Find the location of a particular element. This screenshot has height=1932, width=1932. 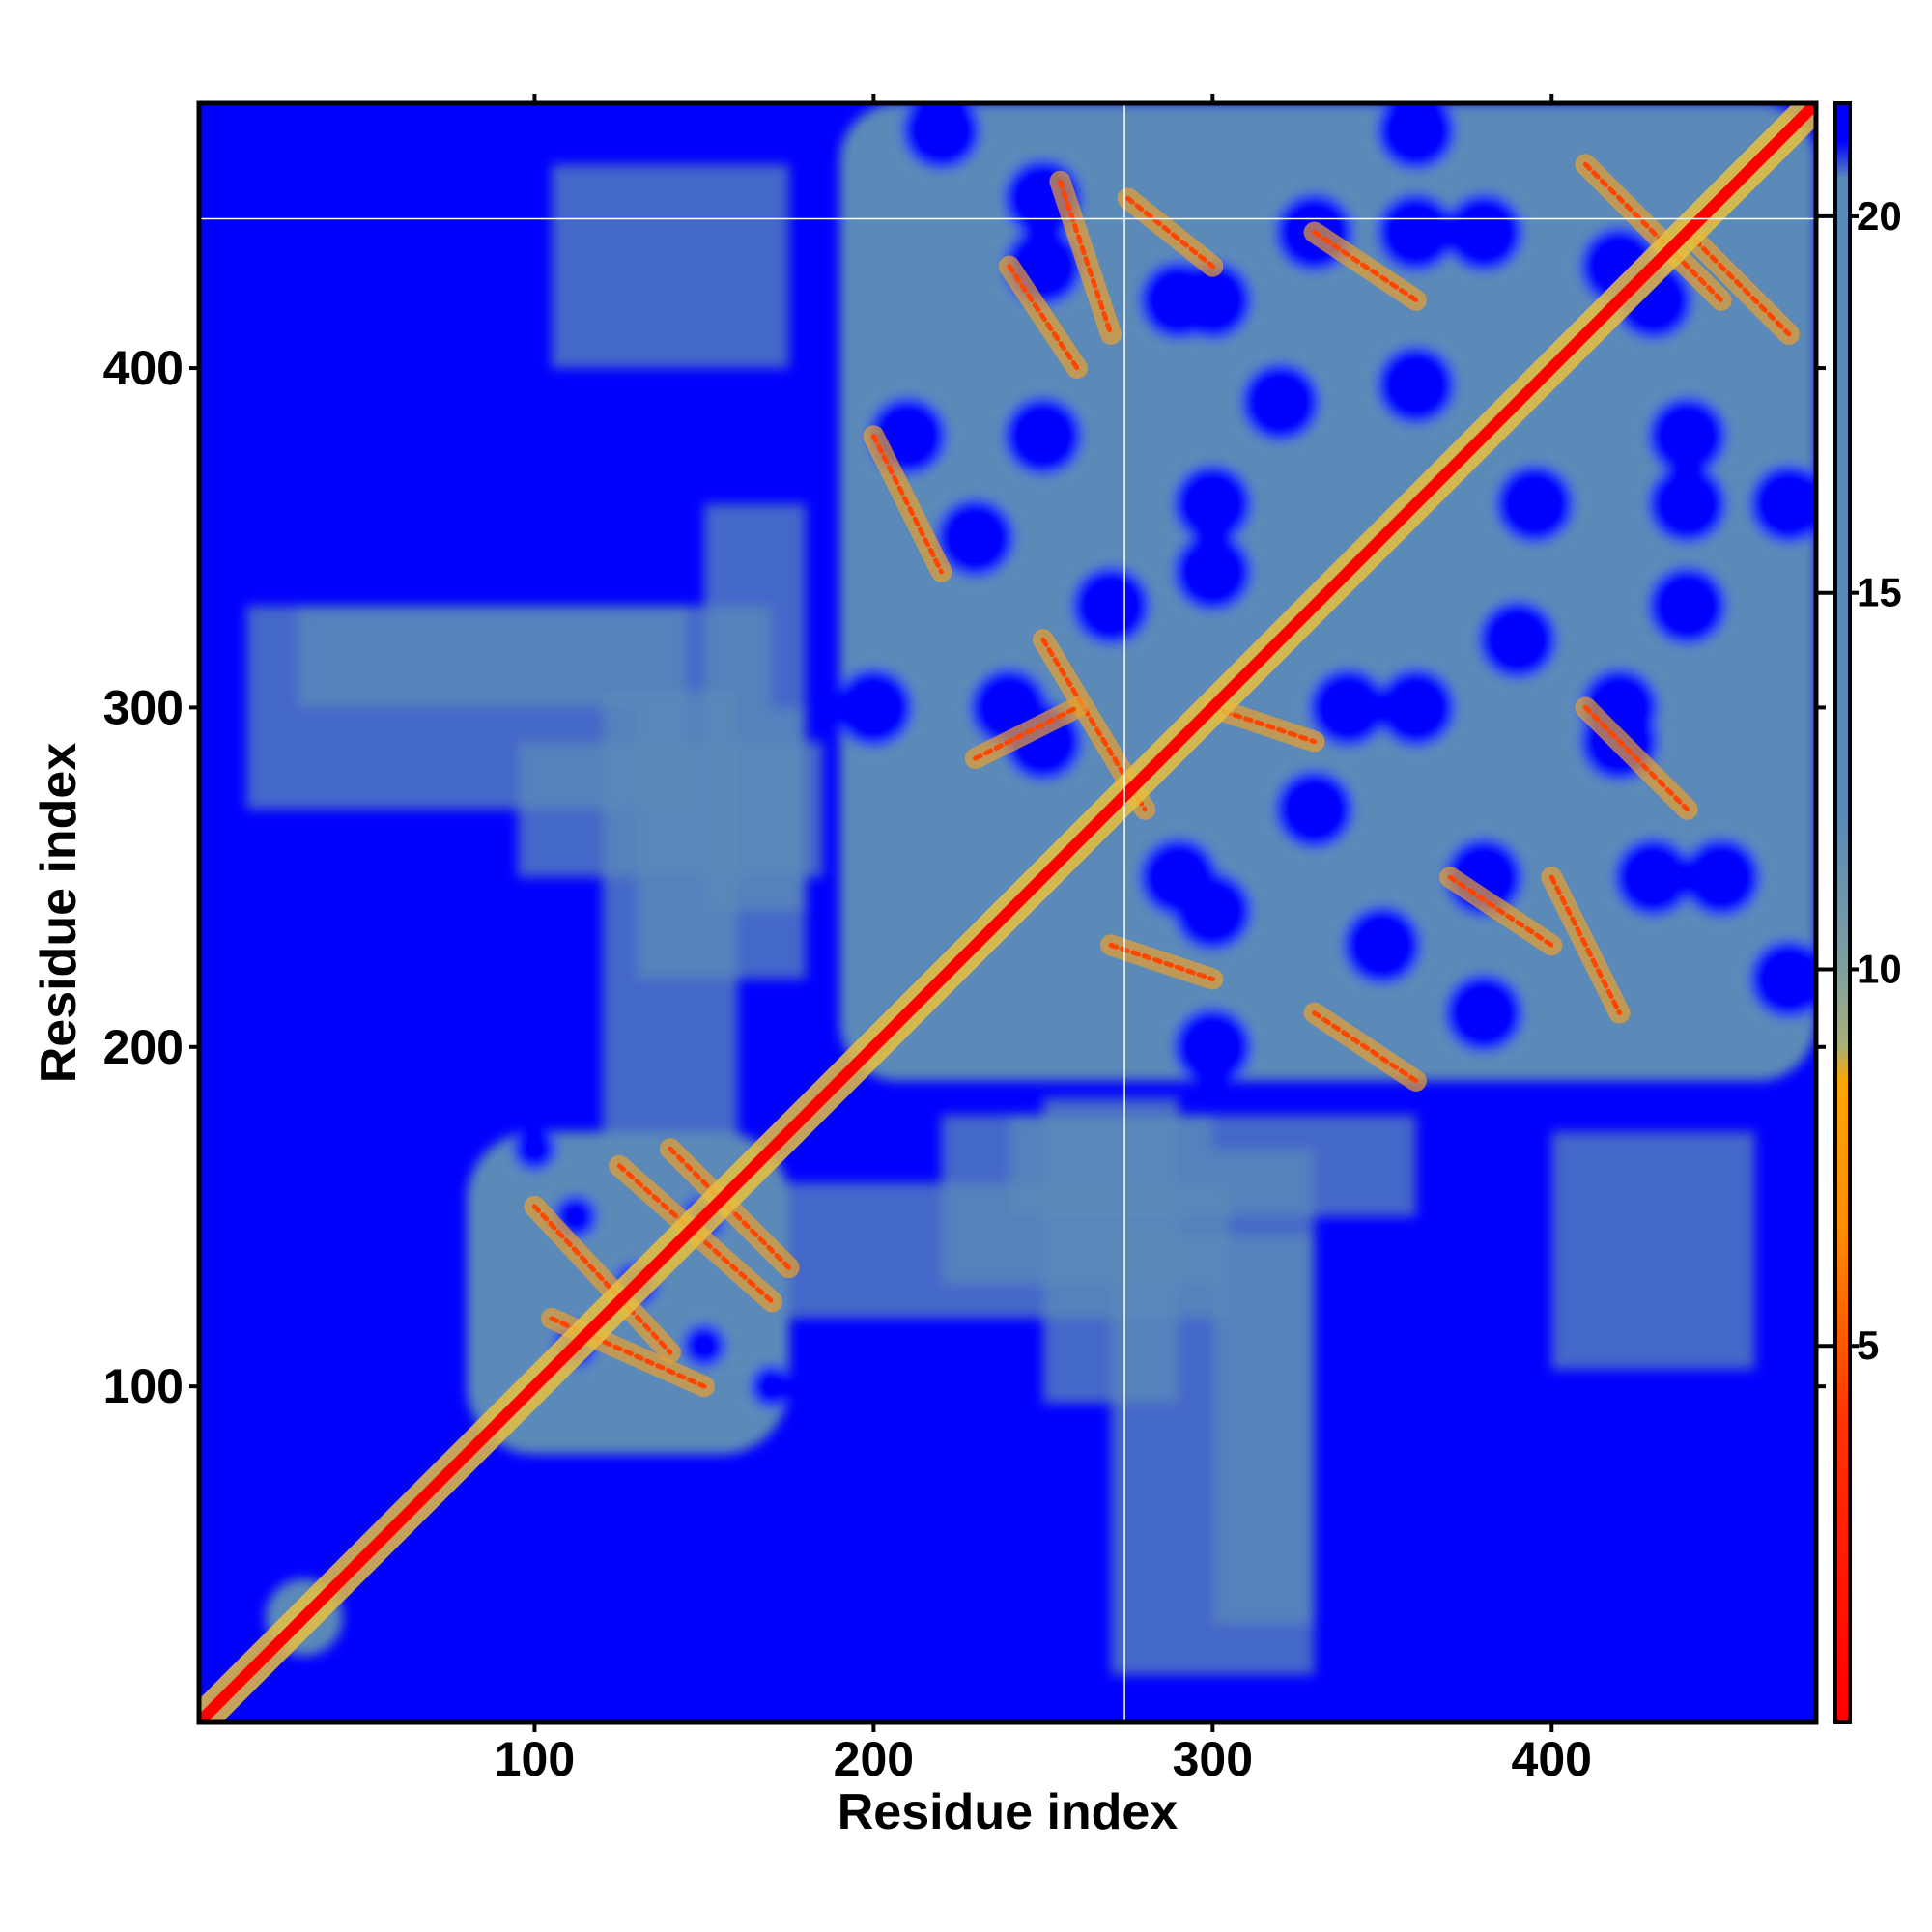

colorbar-tick-label: 15 is located at coordinates (1879, 592).